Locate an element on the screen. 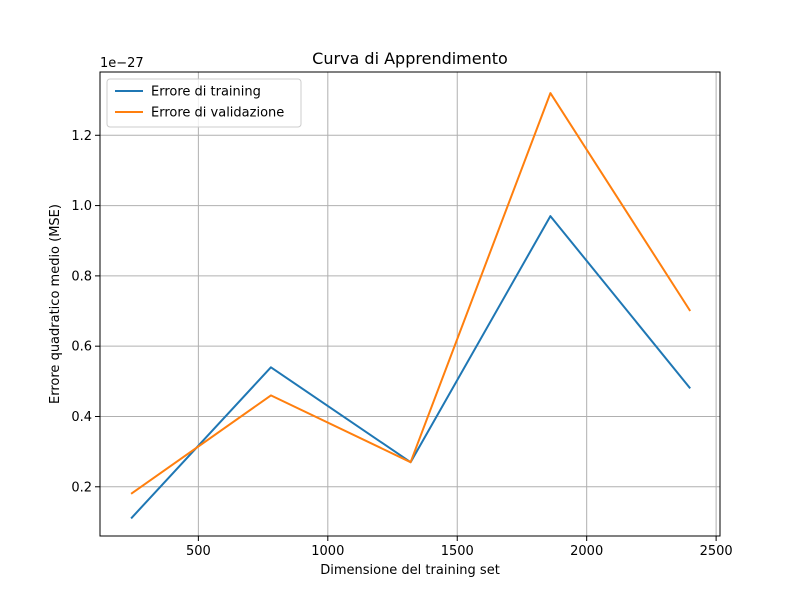  legend-label: Errore di validazione is located at coordinates (217, 113).